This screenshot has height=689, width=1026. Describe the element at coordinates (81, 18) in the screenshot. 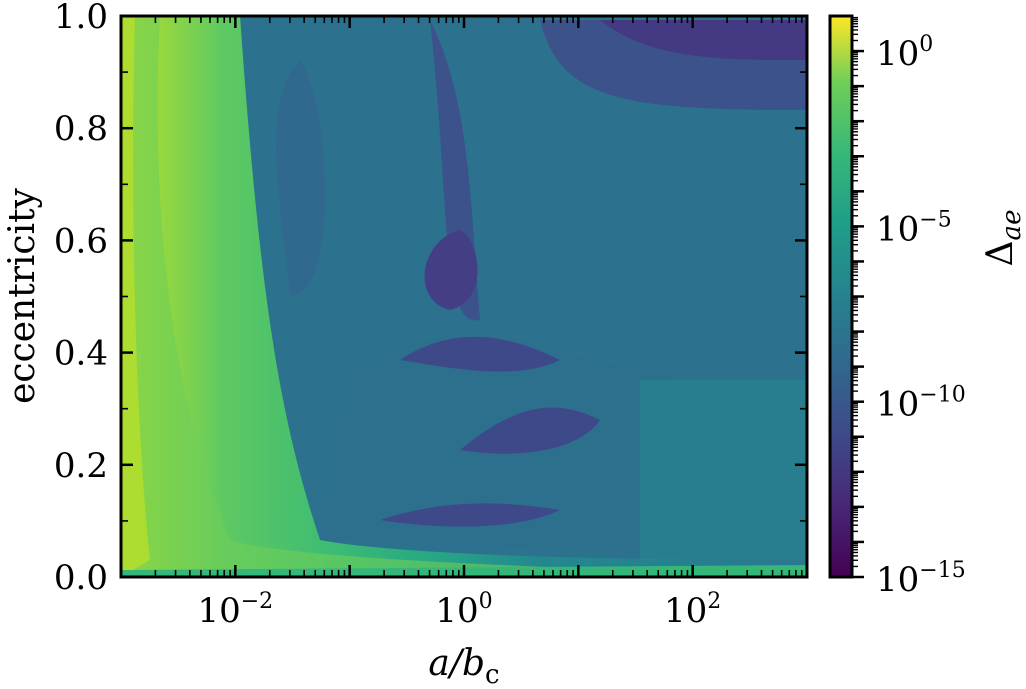

I see `y-tick-label: 1.0` at that location.